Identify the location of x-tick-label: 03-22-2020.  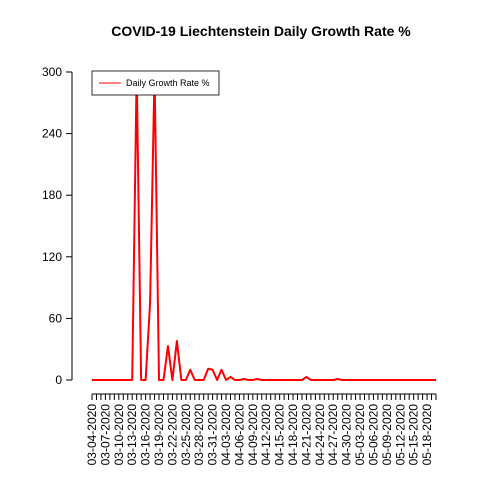
(172, 435).